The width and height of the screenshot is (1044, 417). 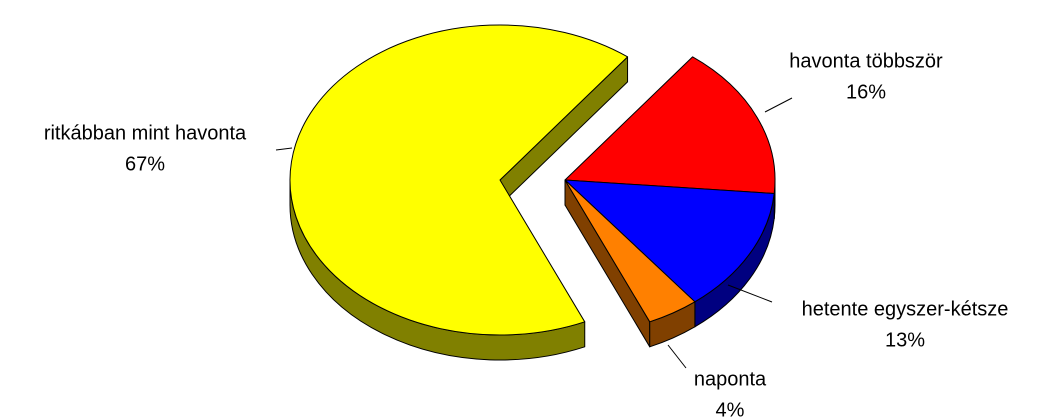 I want to click on slice-label: ritkábban mint havonta, so click(x=145, y=133).